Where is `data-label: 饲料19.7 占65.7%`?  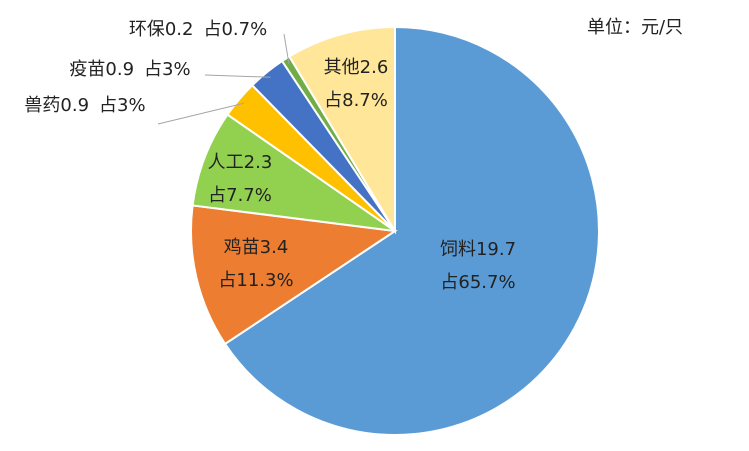
data-label: 饲料19.7 占65.7% is located at coordinates (478, 266).